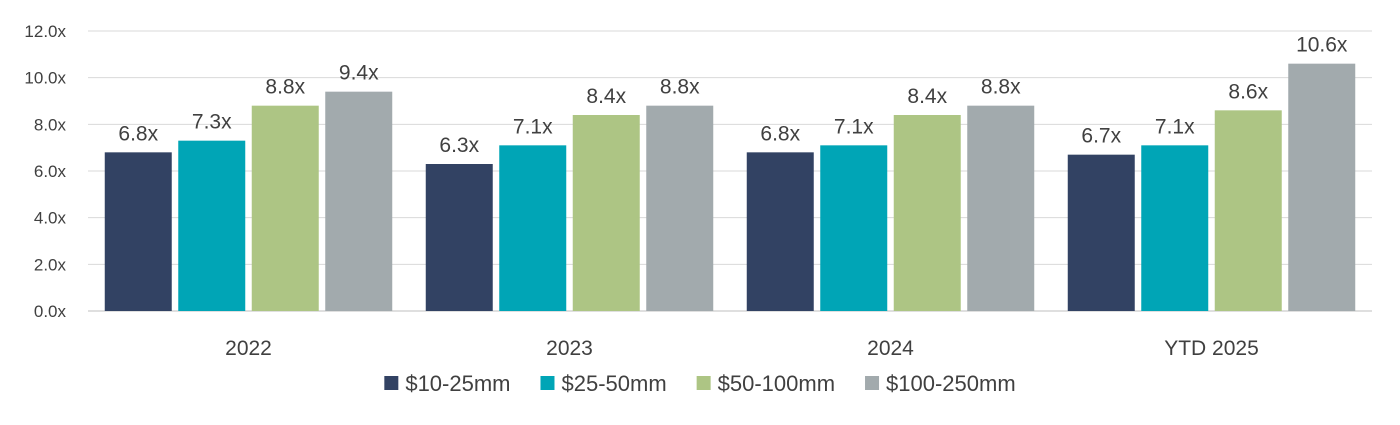 This screenshot has width=1400, height=425. Describe the element at coordinates (776, 383) in the screenshot. I see `legend-label: $50-100mm` at that location.